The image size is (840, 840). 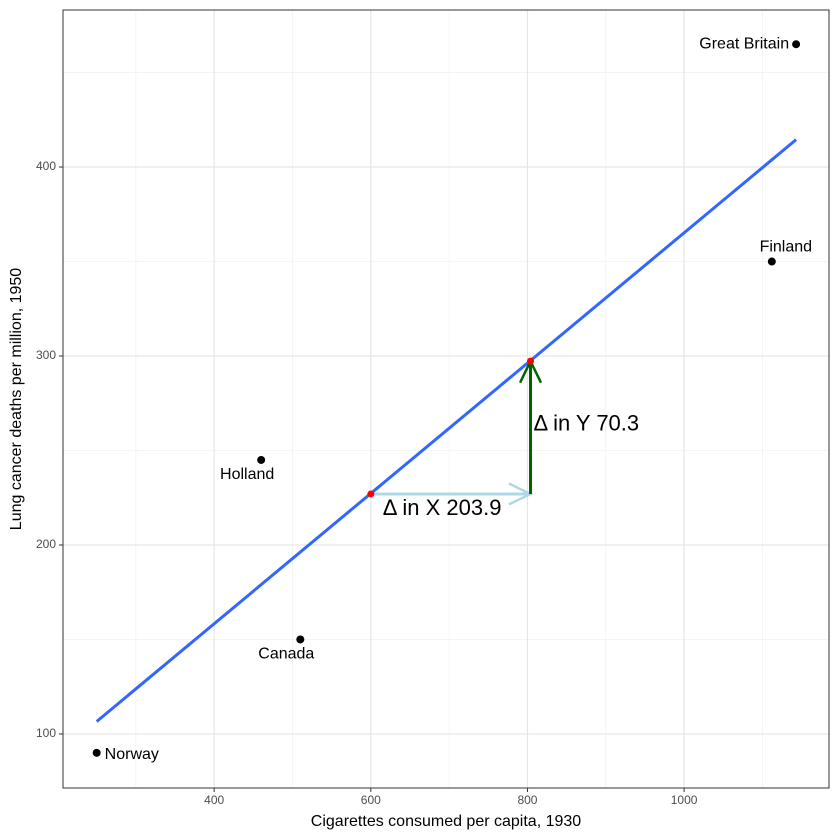 I want to click on y-tick-label: 400, so click(x=46, y=166).